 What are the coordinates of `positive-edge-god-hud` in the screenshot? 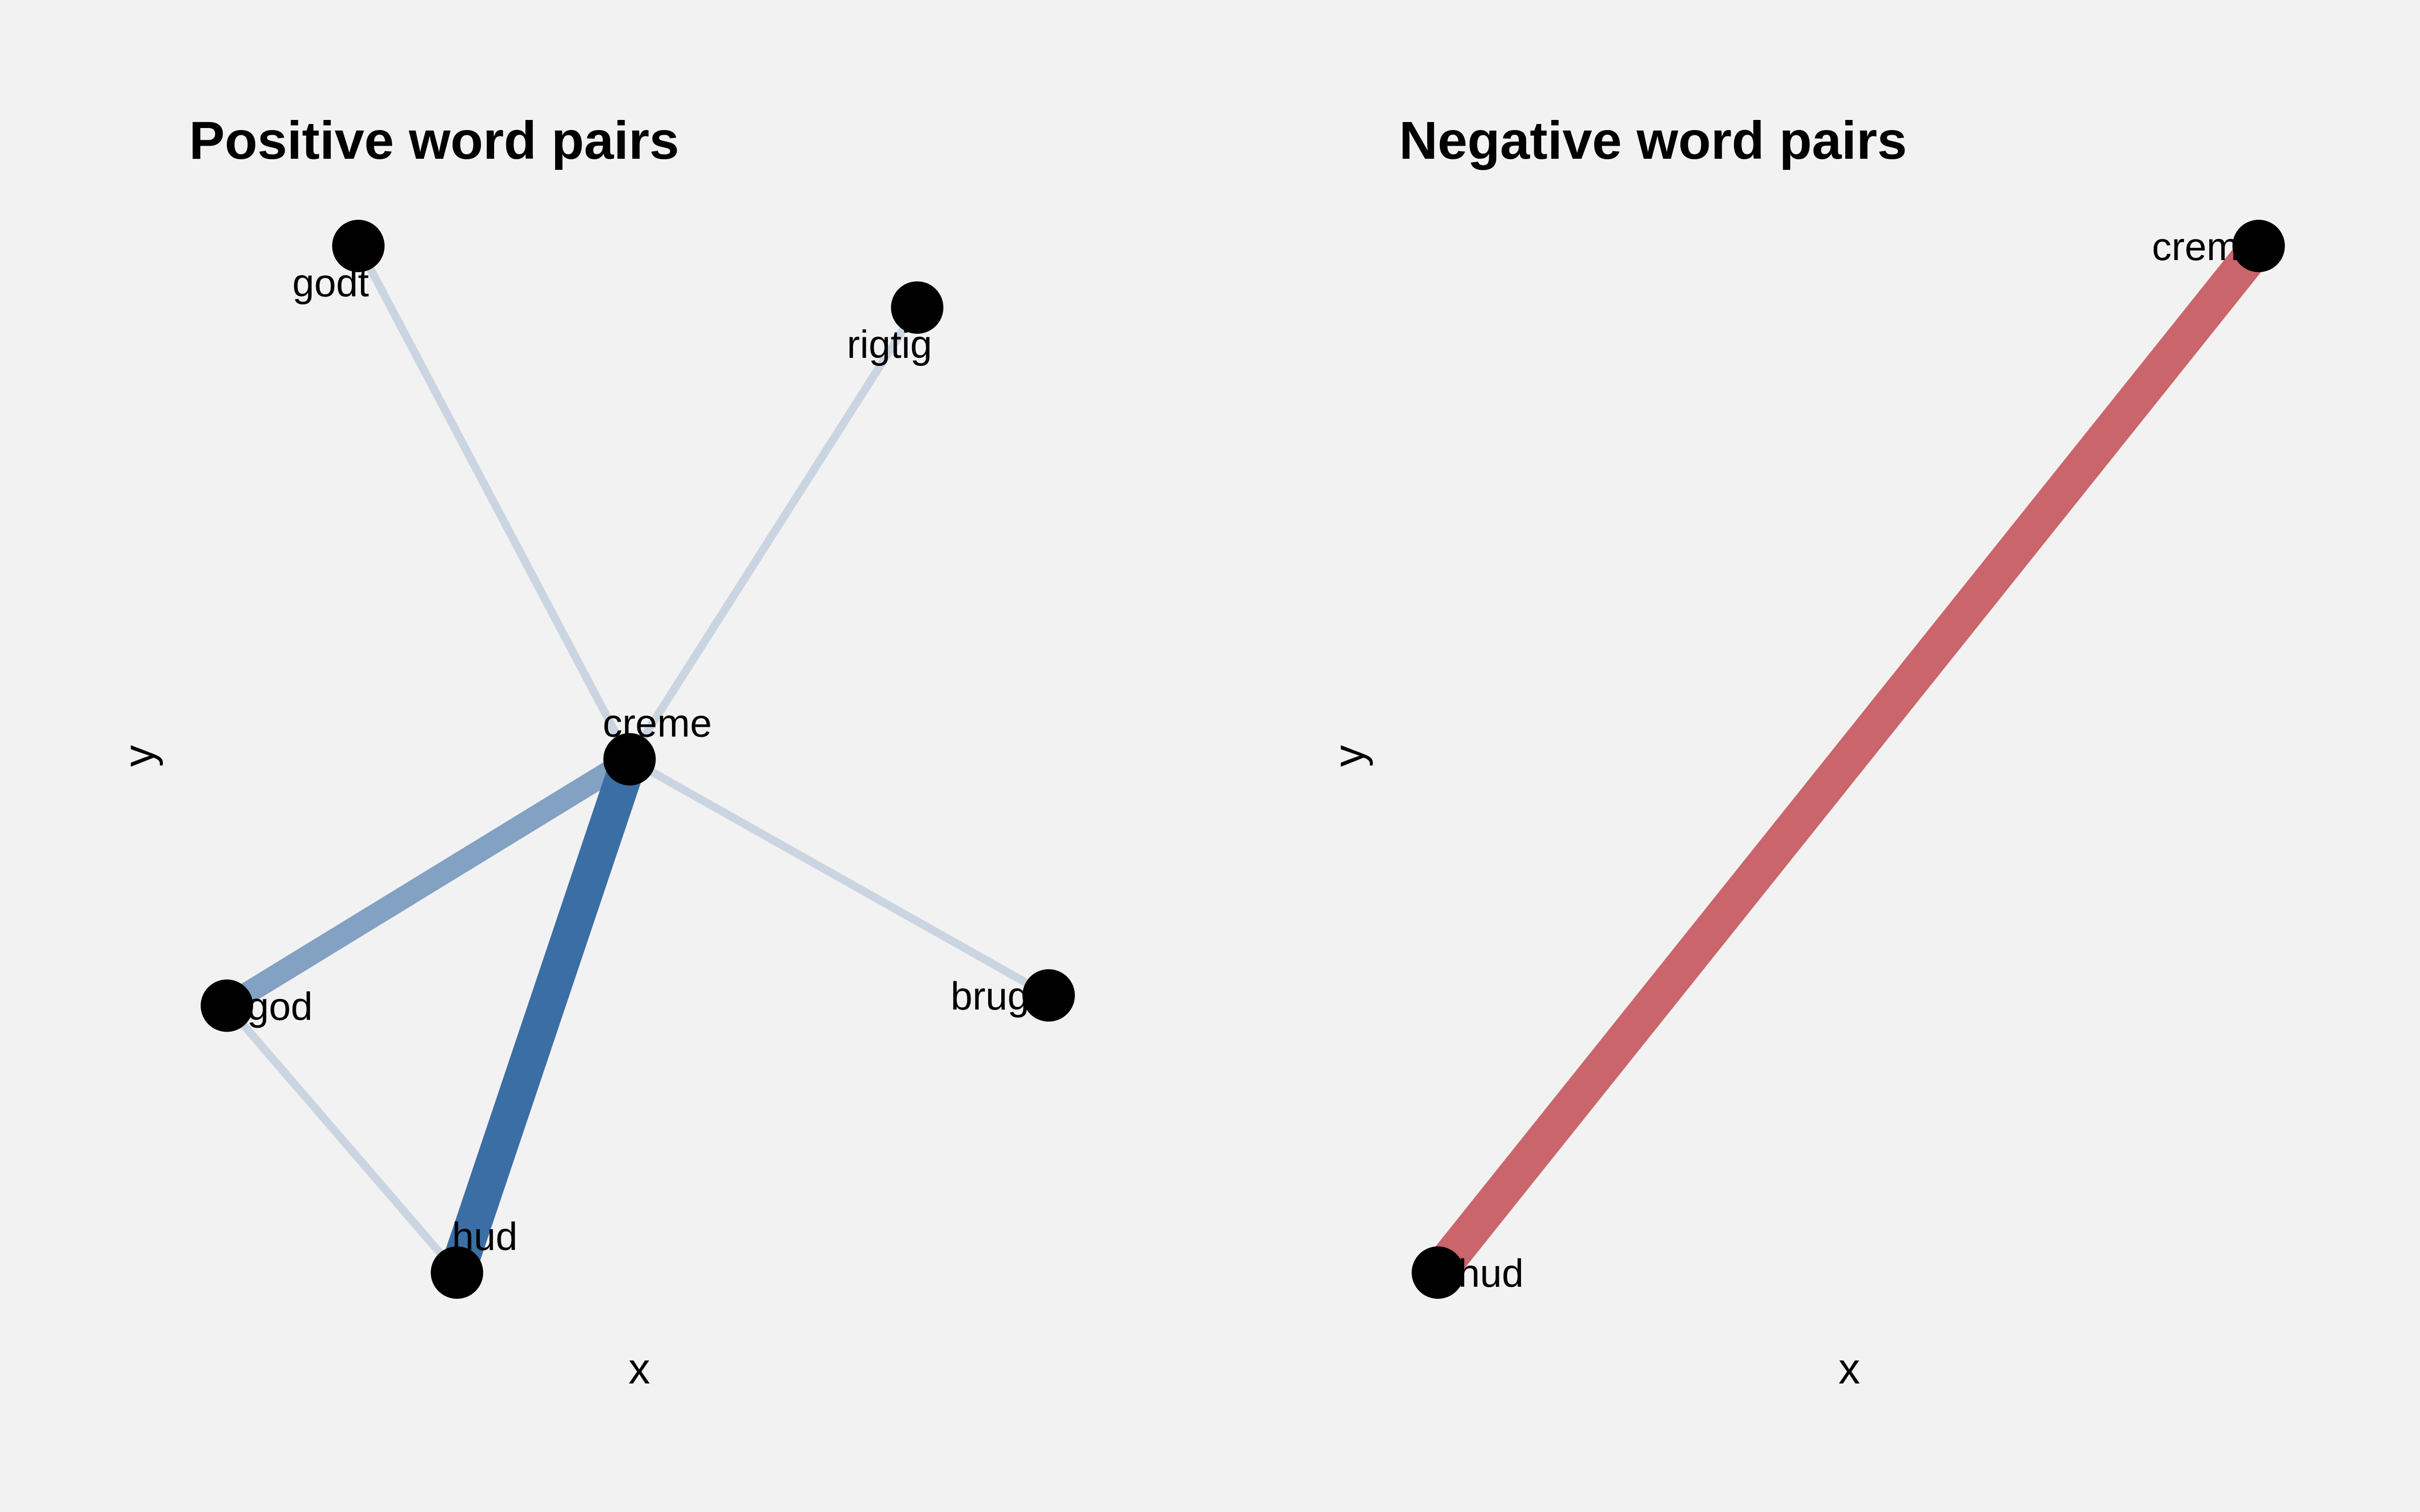 It's located at (341, 1139).